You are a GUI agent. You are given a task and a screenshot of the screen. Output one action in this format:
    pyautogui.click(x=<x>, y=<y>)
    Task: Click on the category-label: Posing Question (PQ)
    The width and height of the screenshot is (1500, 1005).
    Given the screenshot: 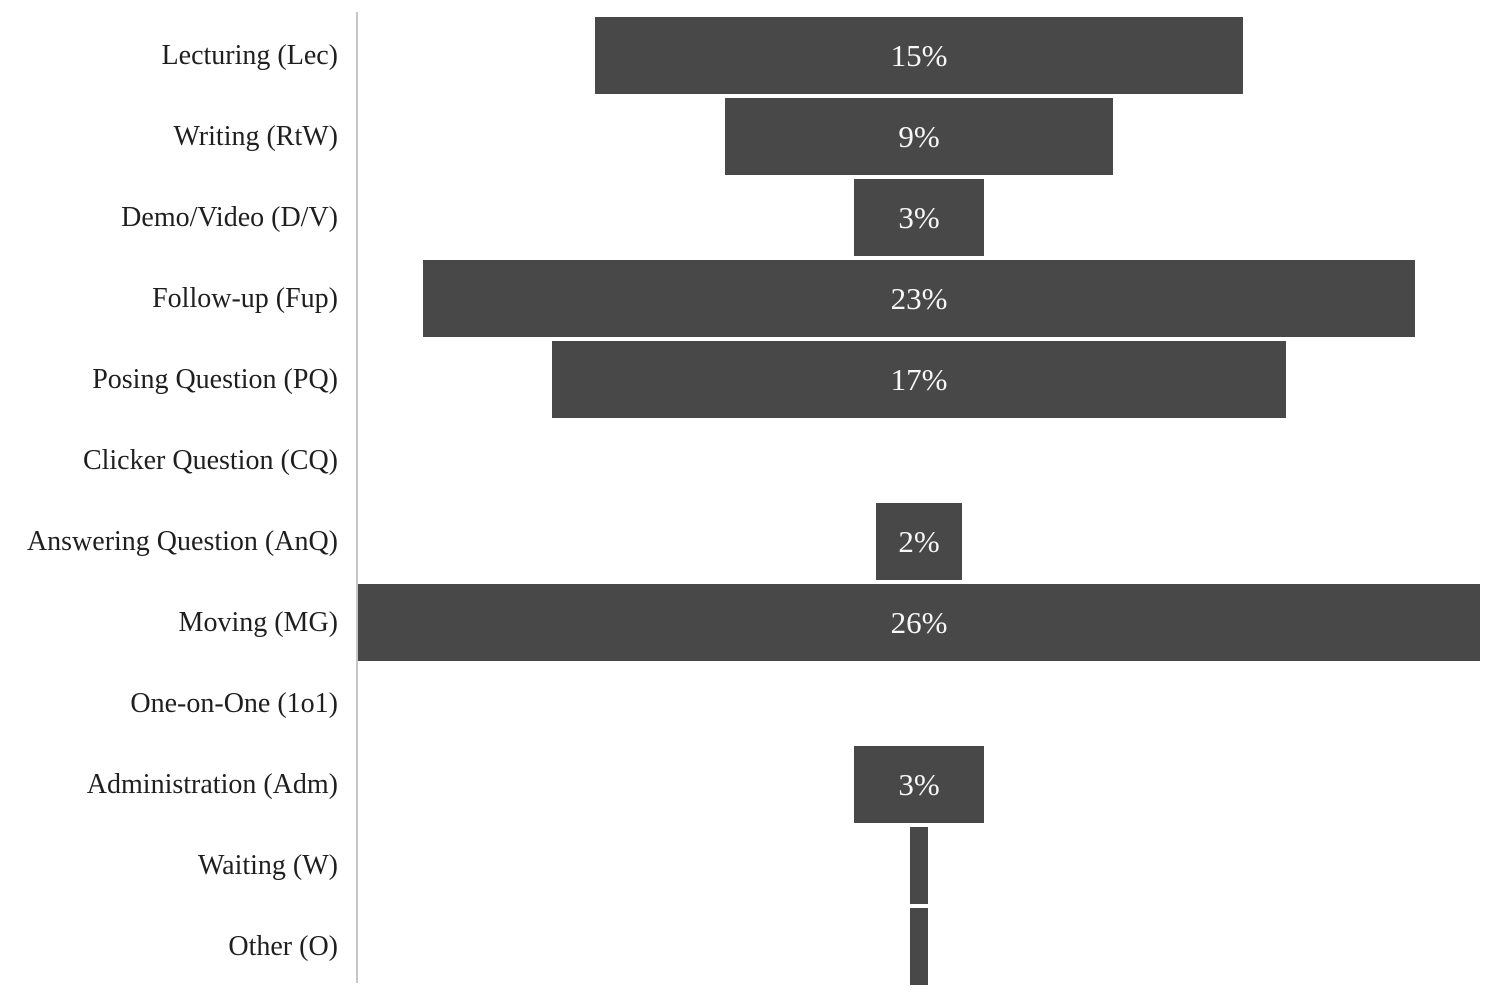 What is the action you would take?
    pyautogui.click(x=215, y=379)
    